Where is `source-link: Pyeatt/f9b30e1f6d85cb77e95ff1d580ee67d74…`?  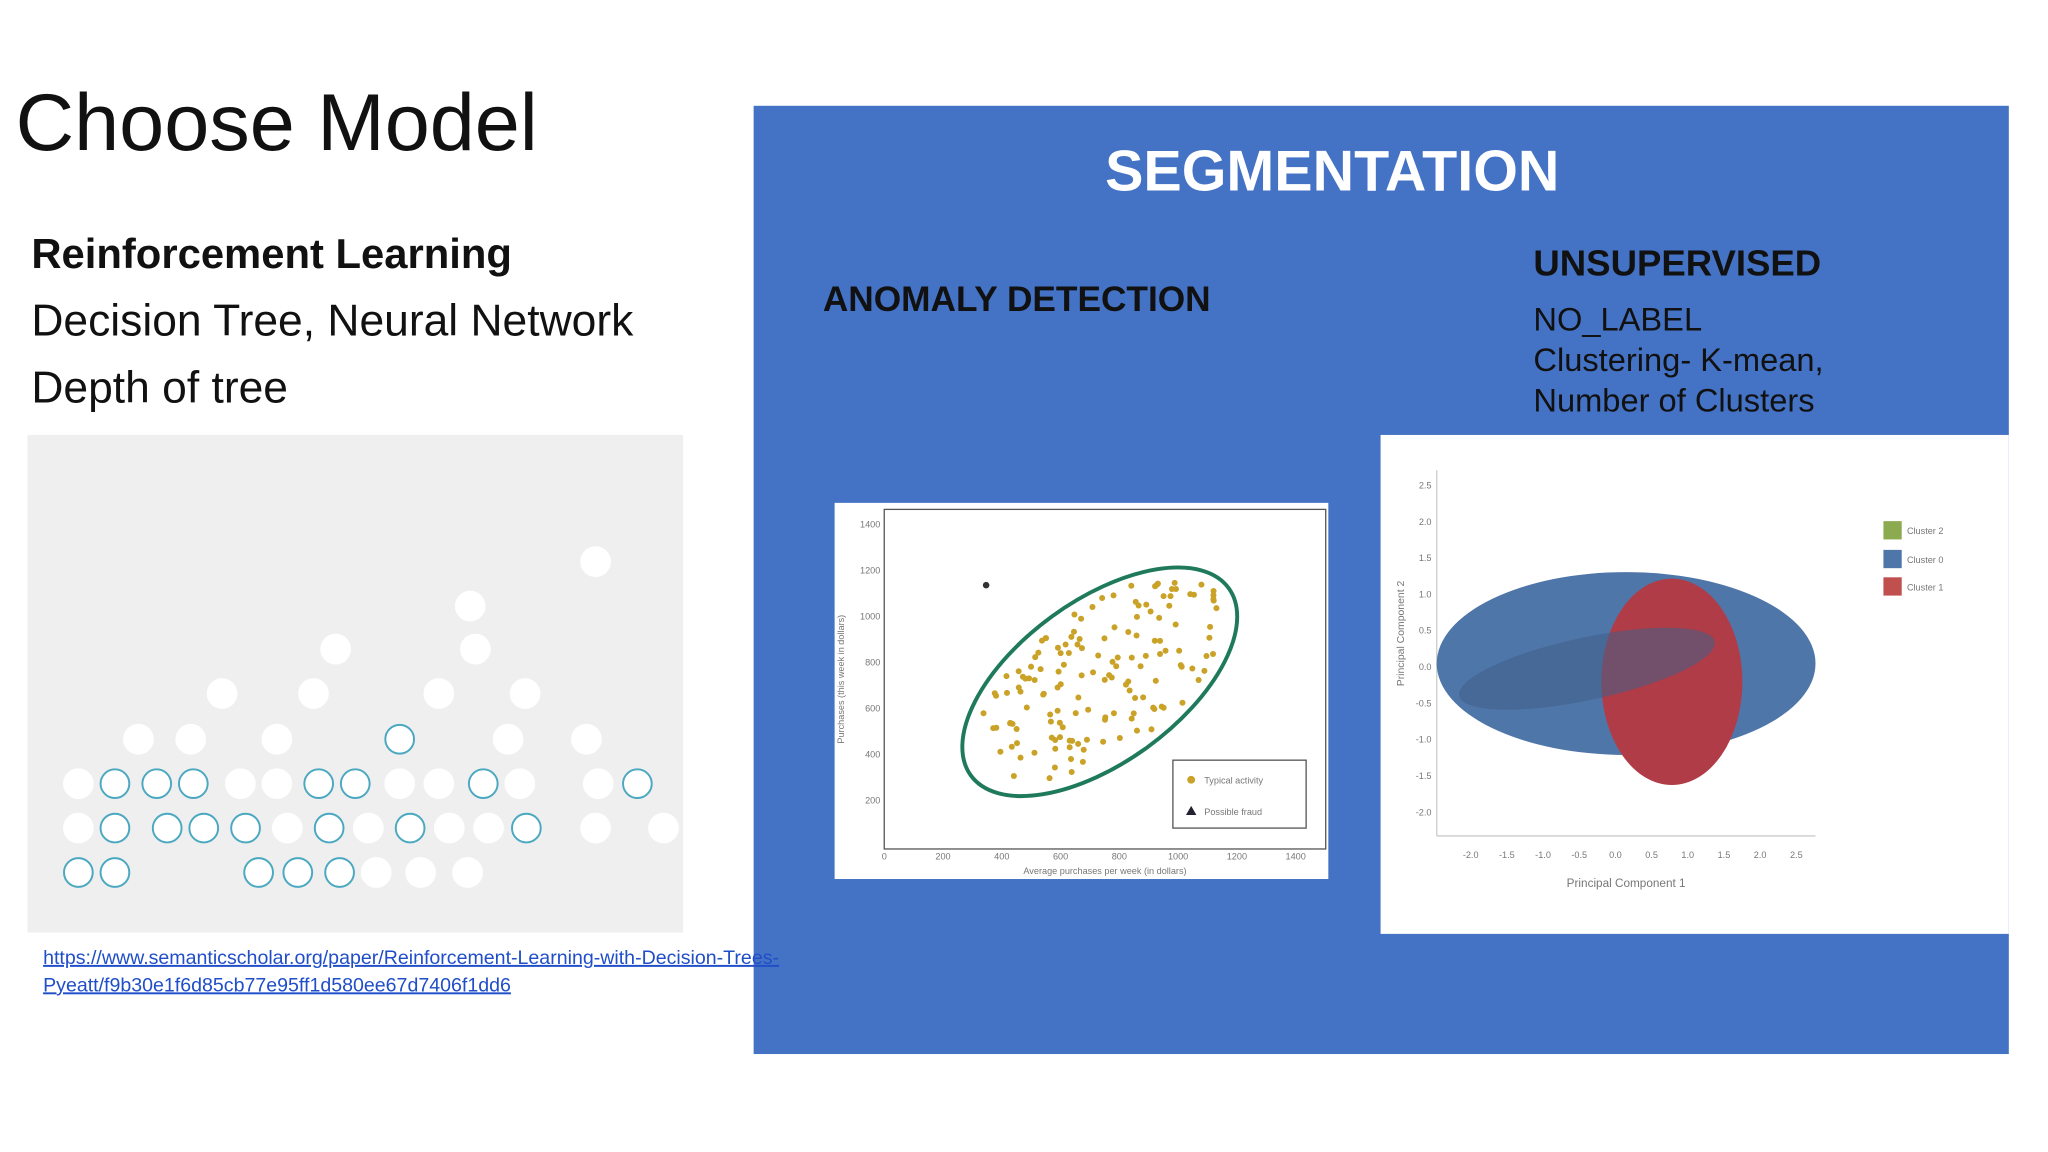 source-link: Pyeatt/f9b30e1f6d85cb77e95ff1d580ee67d74… is located at coordinates (277, 985).